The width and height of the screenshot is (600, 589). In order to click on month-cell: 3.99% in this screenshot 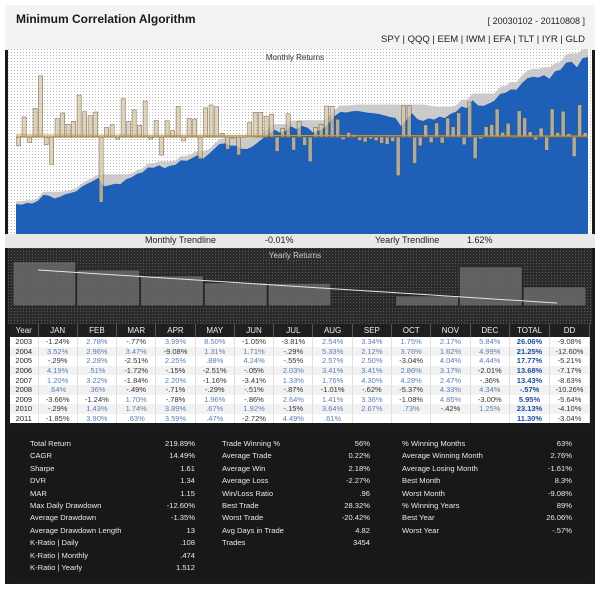, I will do `click(175, 342)`.